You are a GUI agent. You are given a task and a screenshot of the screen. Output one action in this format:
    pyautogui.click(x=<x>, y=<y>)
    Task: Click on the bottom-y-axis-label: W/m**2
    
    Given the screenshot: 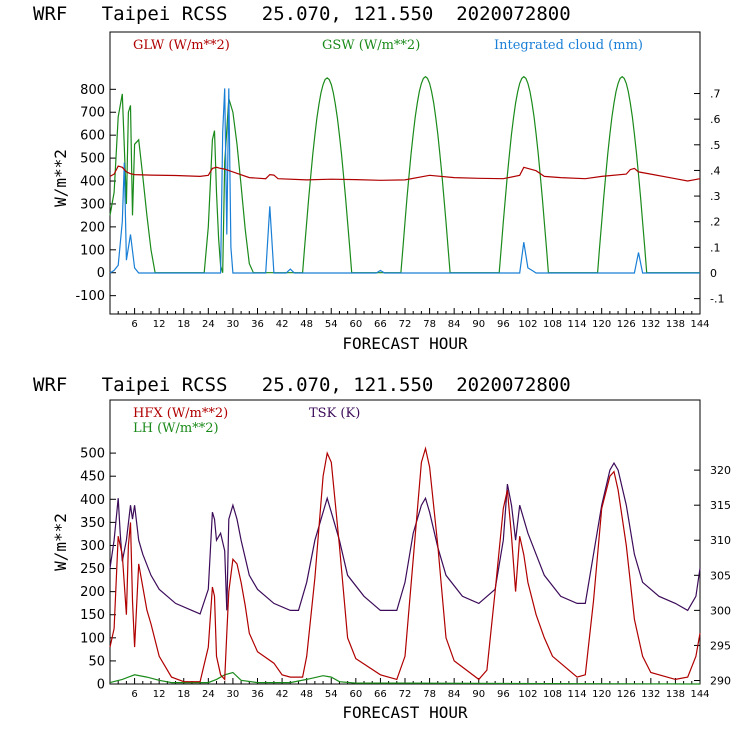 What is the action you would take?
    pyautogui.click(x=60, y=542)
    